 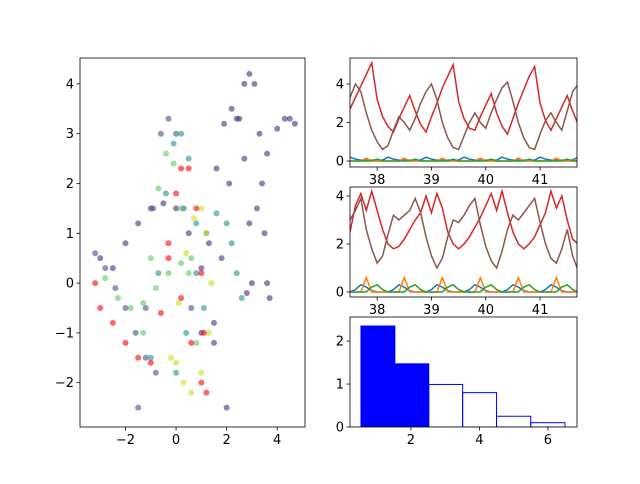 What do you see at coordinates (64, 383) in the screenshot?
I see `y-tick-label: −2` at bounding box center [64, 383].